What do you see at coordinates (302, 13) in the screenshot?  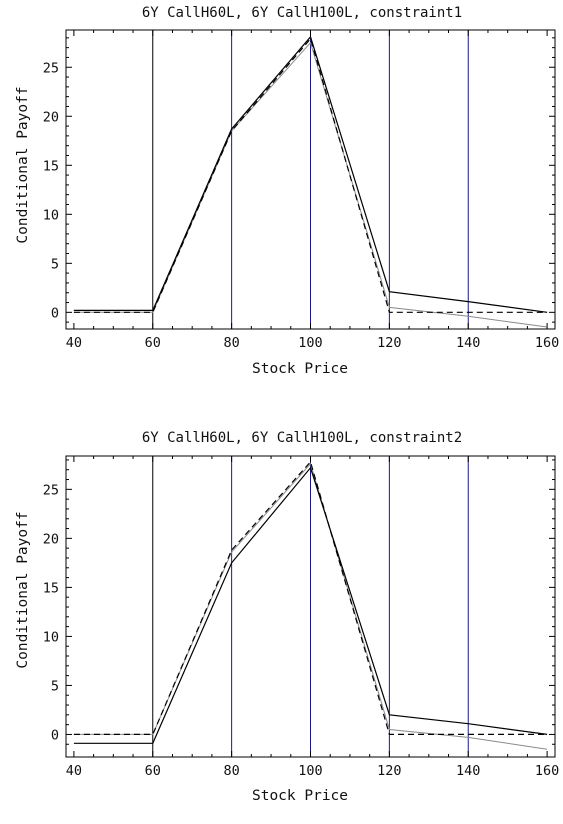 I see `chart-title: 6Y CallH60L, 6Y CallH100L, constraint1` at bounding box center [302, 13].